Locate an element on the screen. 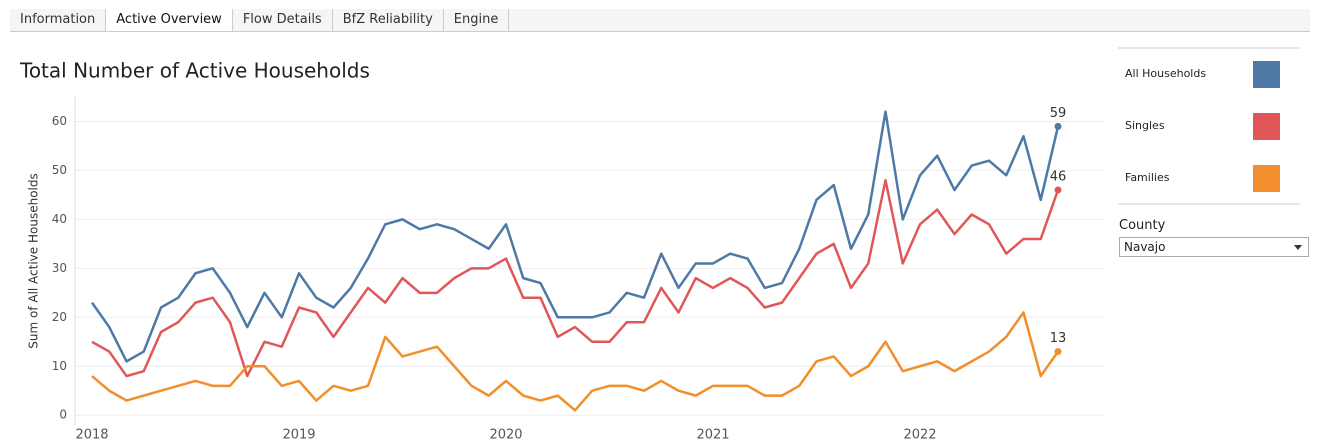 The height and width of the screenshot is (443, 1320). y-tick-label: 40 is located at coordinates (59, 219).